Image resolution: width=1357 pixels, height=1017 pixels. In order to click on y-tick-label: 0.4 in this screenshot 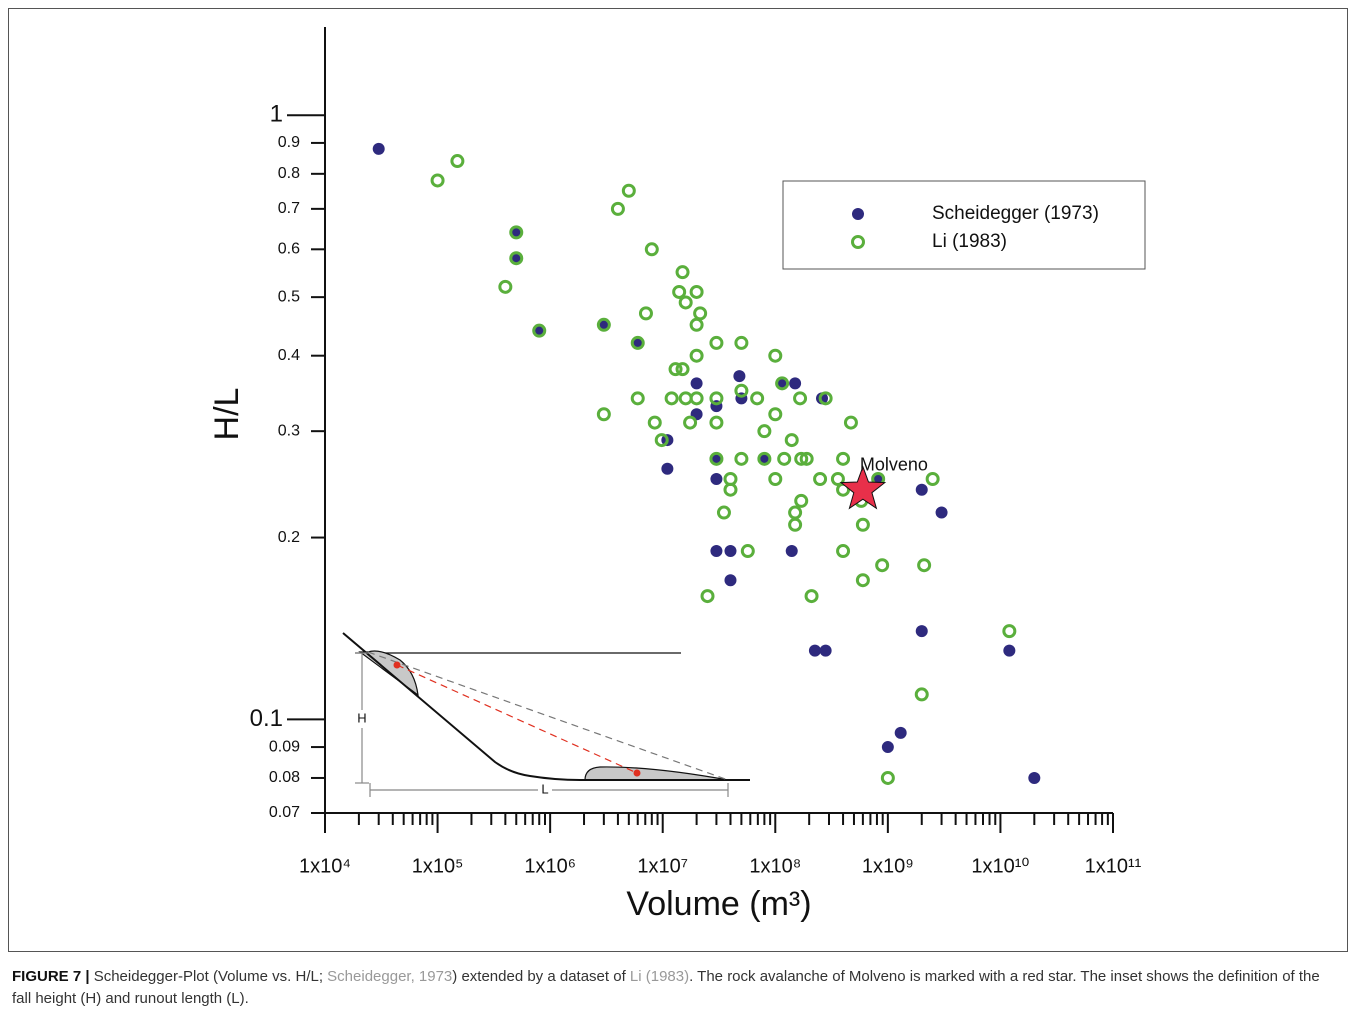, I will do `click(289, 355)`.